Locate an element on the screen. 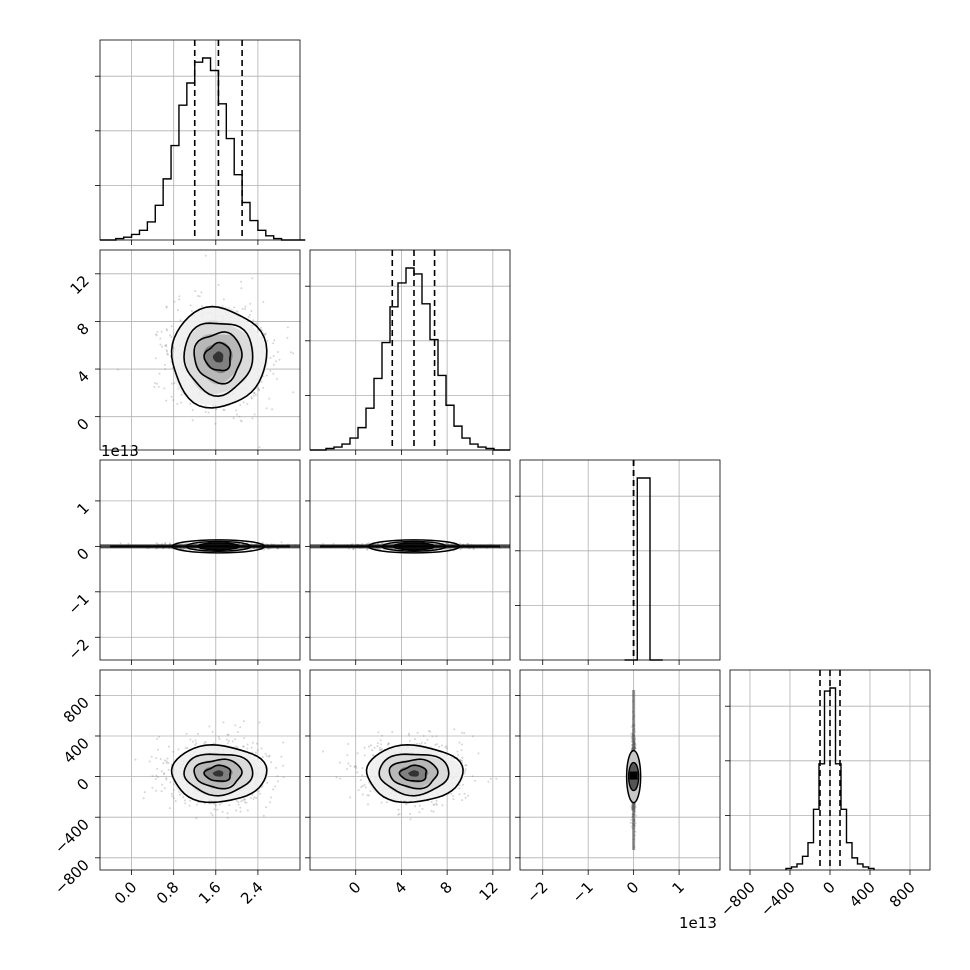  row2-y-offset-label: 1e13 is located at coordinates (120, 451).